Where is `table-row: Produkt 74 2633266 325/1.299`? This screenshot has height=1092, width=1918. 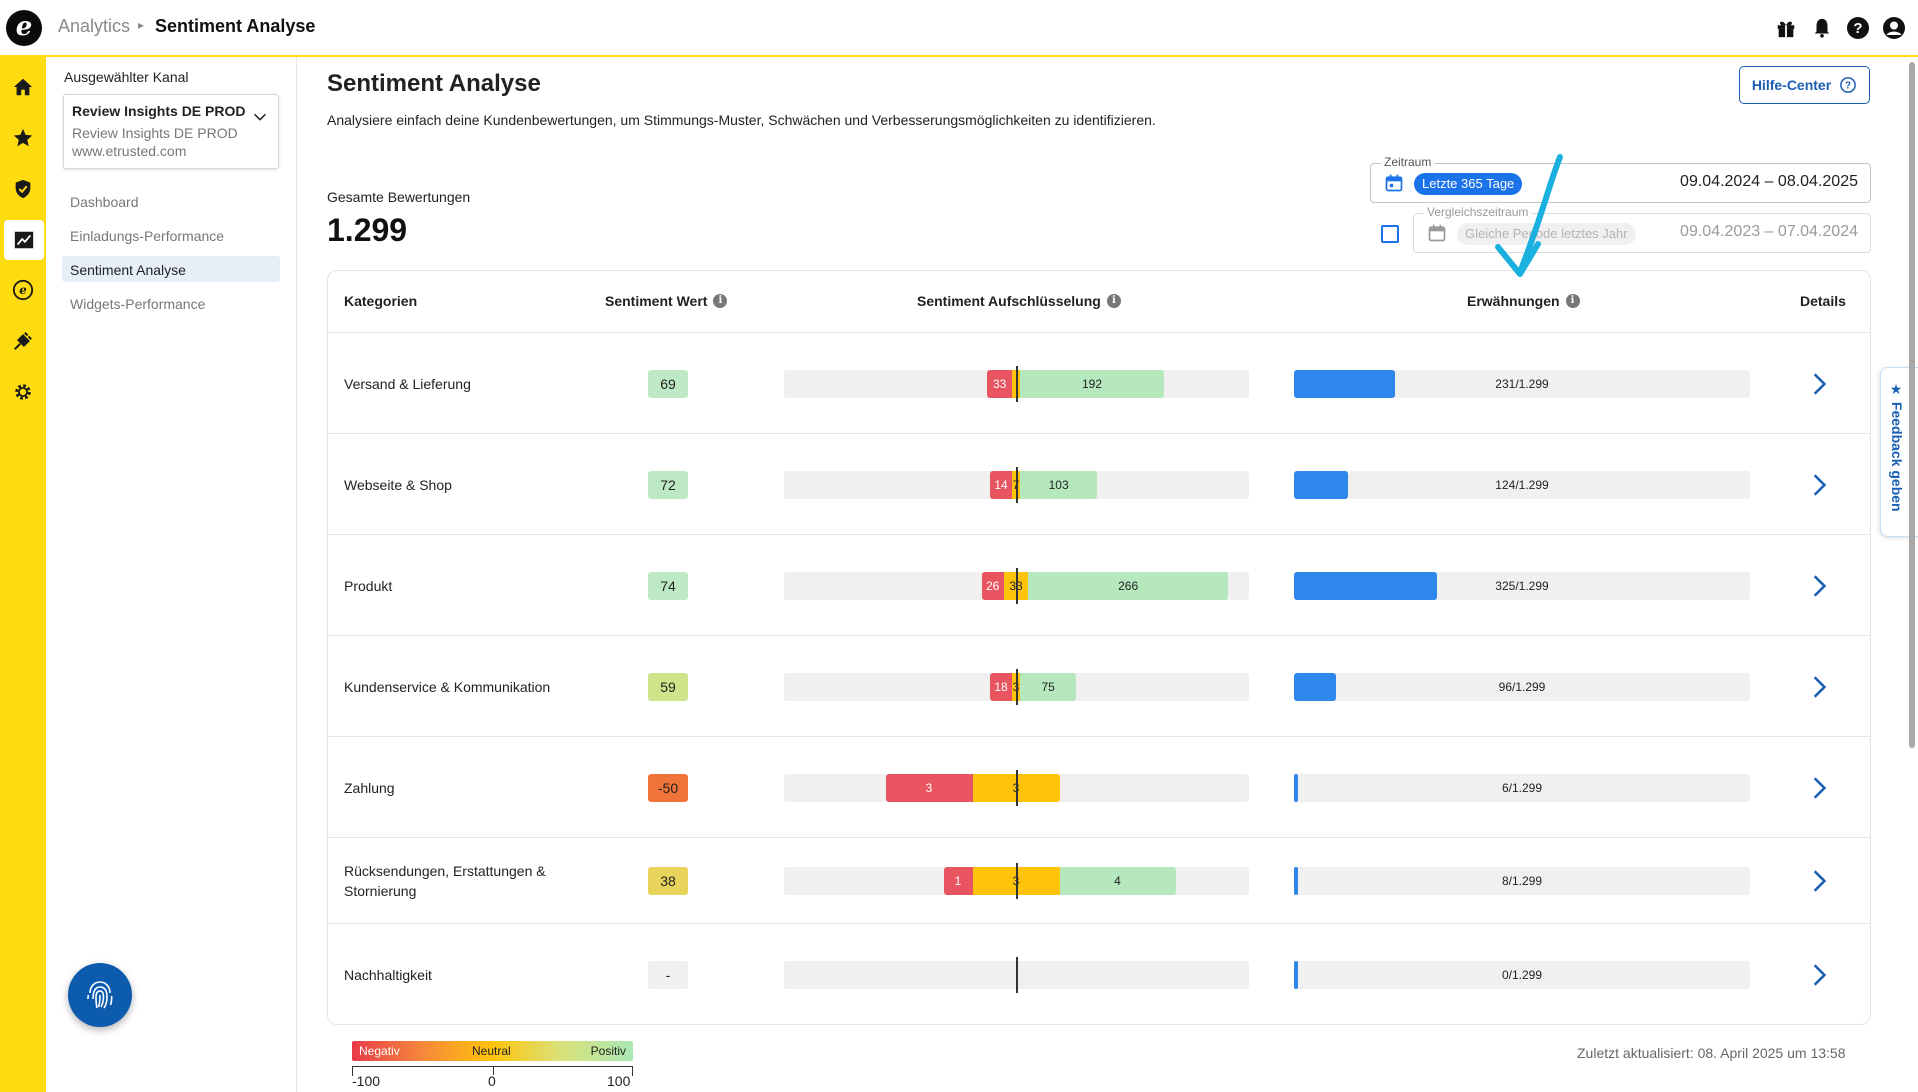 table-row: Produkt 74 2633266 325/1.299 is located at coordinates (1099, 585).